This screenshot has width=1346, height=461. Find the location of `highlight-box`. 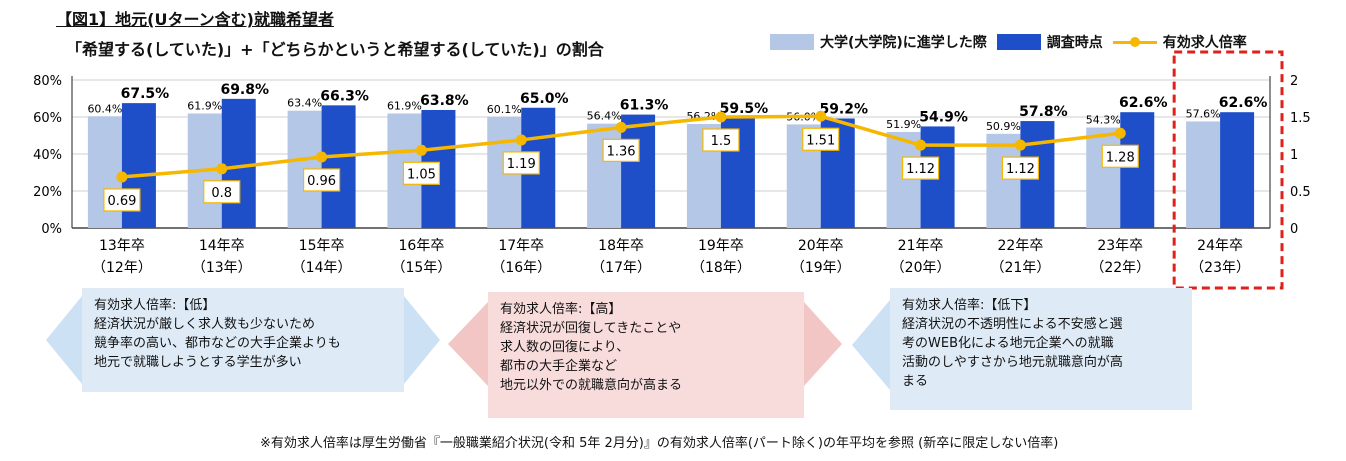

highlight-box is located at coordinates (1228, 170).